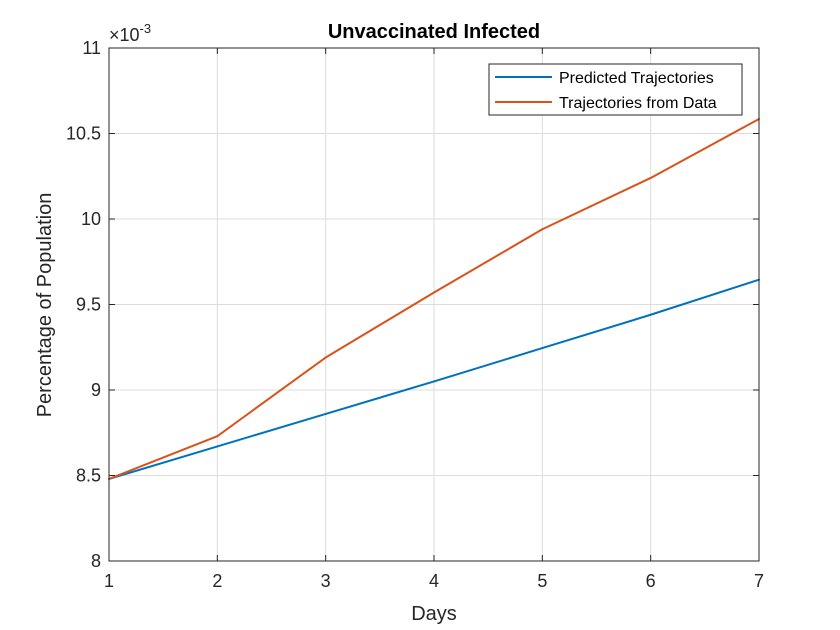  I want to click on legend-label-data: Trajectories from Data, so click(638, 103).